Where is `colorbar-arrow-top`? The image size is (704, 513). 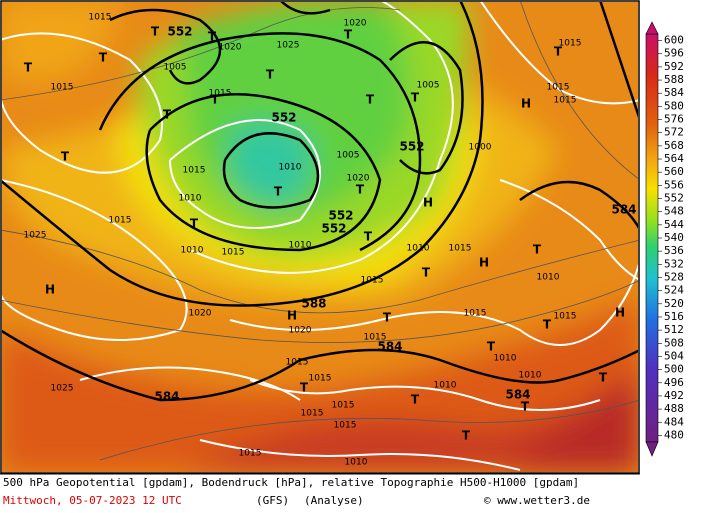 colorbar-arrow-top is located at coordinates (652, 28).